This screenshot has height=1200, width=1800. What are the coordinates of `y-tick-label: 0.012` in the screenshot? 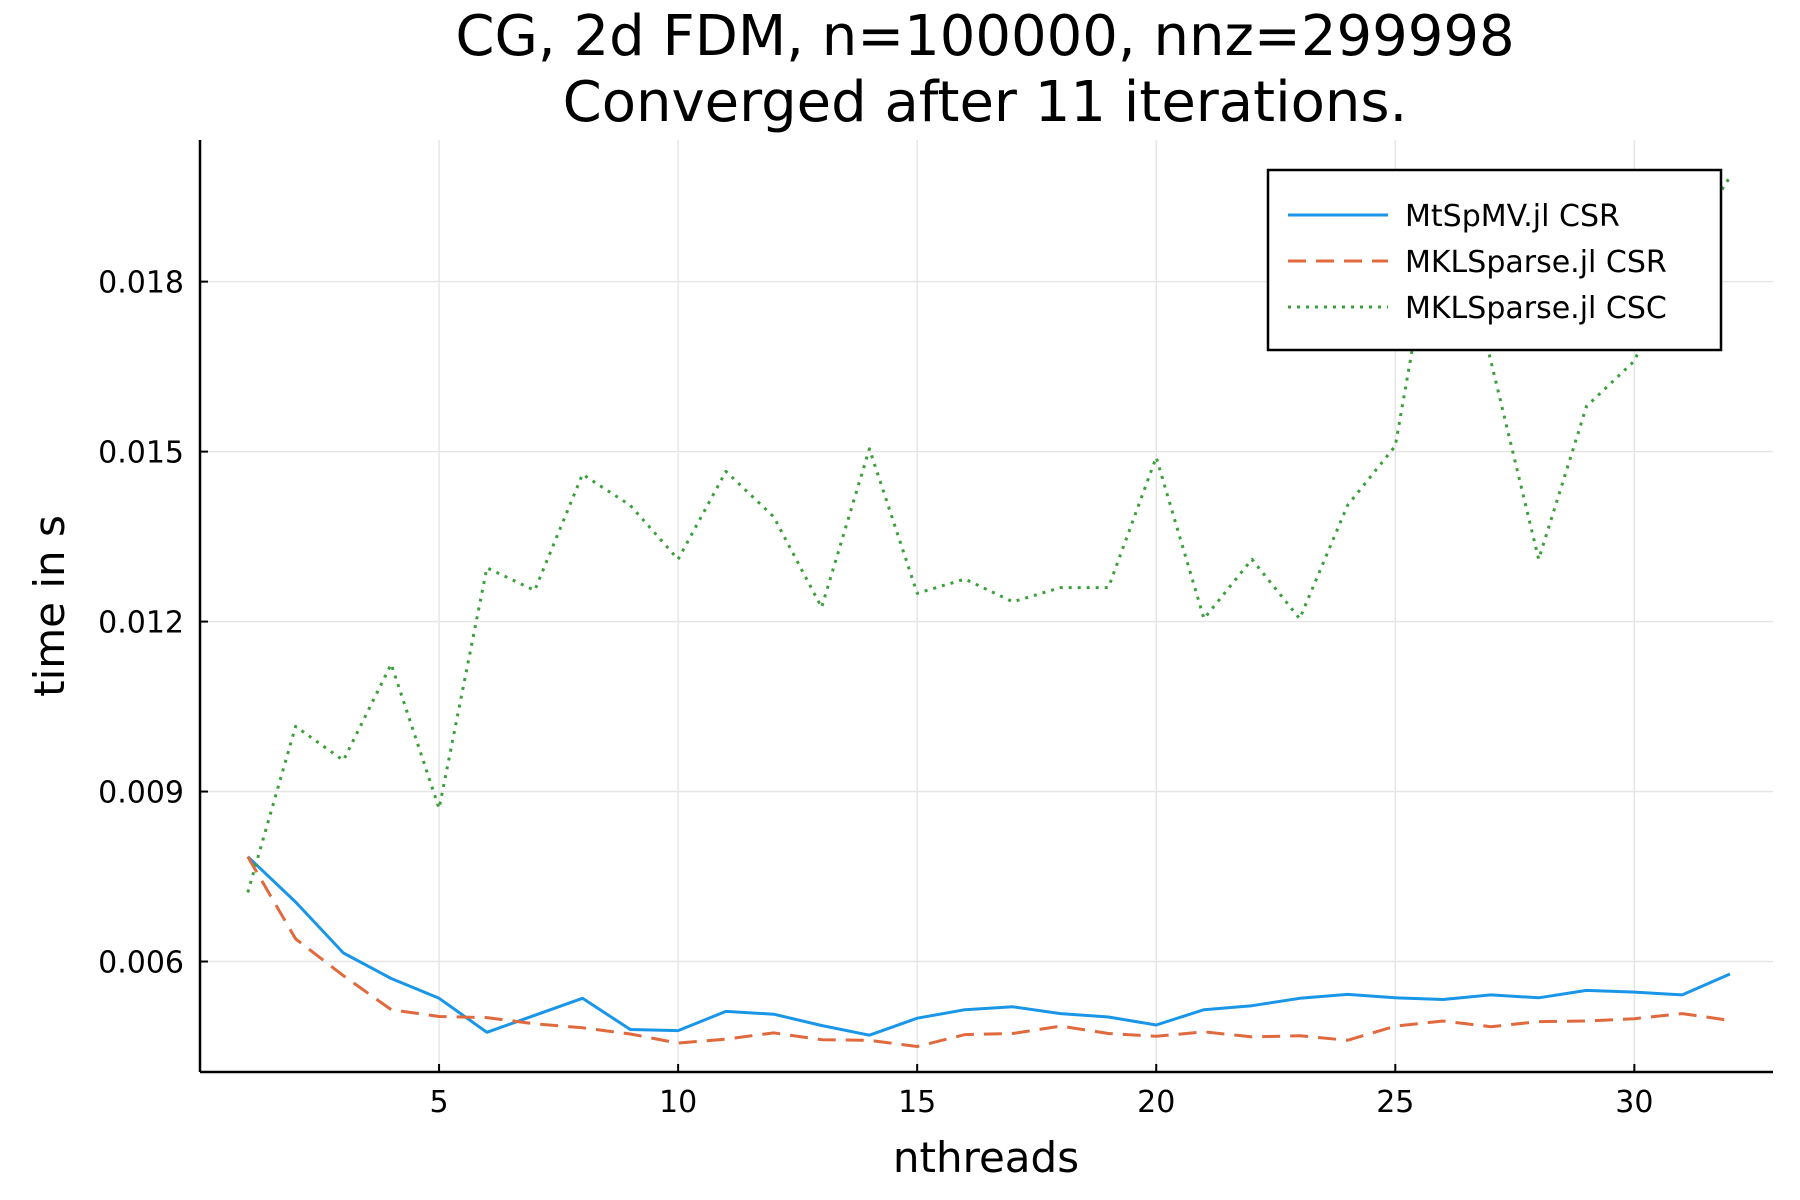 It's located at (141, 623).